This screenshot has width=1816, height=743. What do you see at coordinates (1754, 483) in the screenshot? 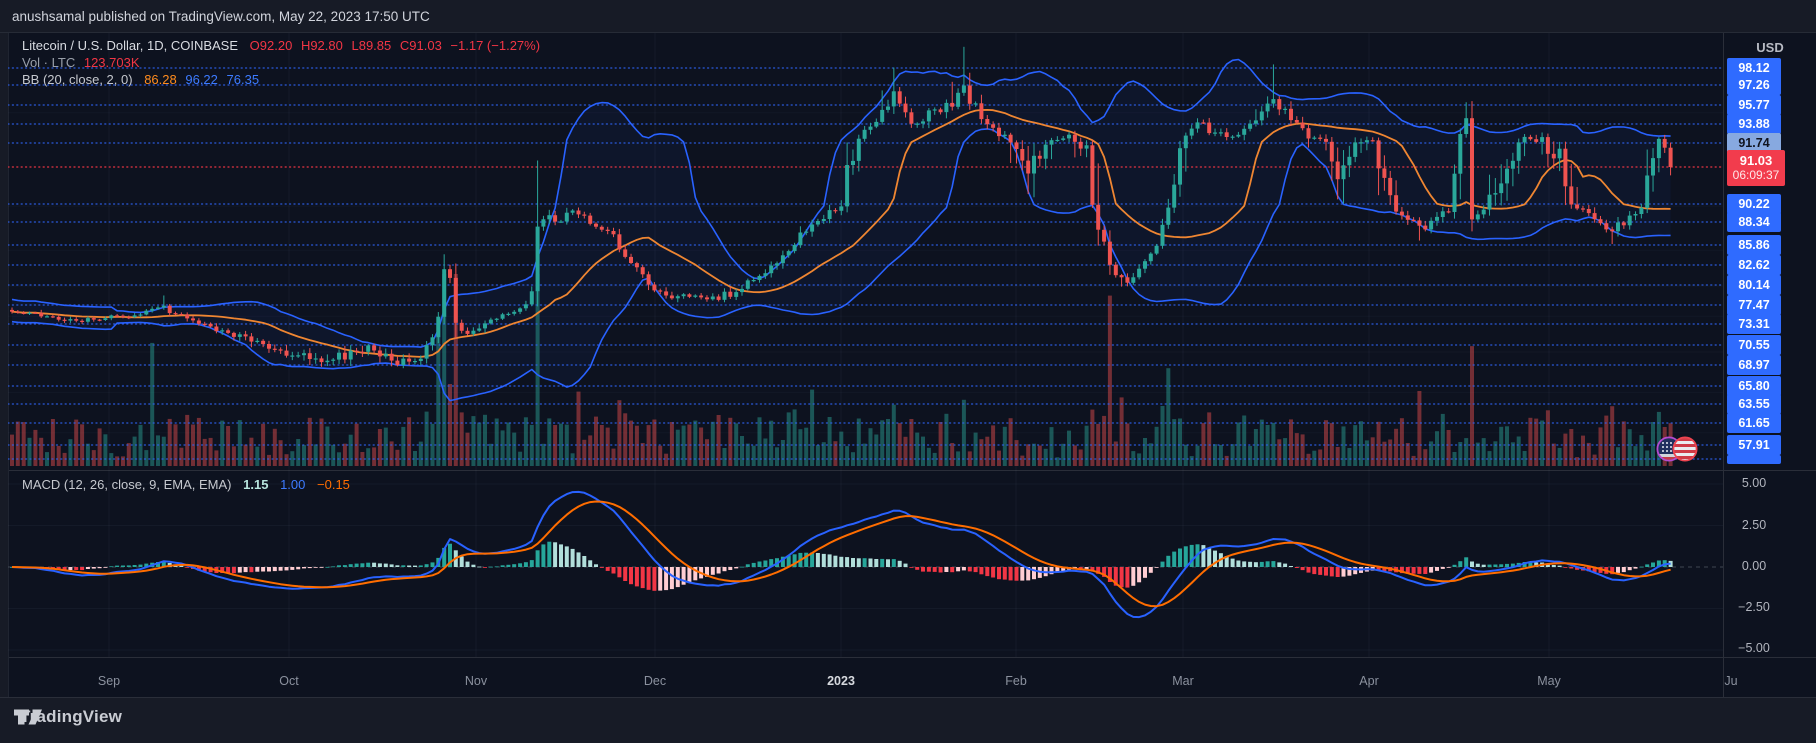
I see `macd-axis-tick: 5.00` at bounding box center [1754, 483].